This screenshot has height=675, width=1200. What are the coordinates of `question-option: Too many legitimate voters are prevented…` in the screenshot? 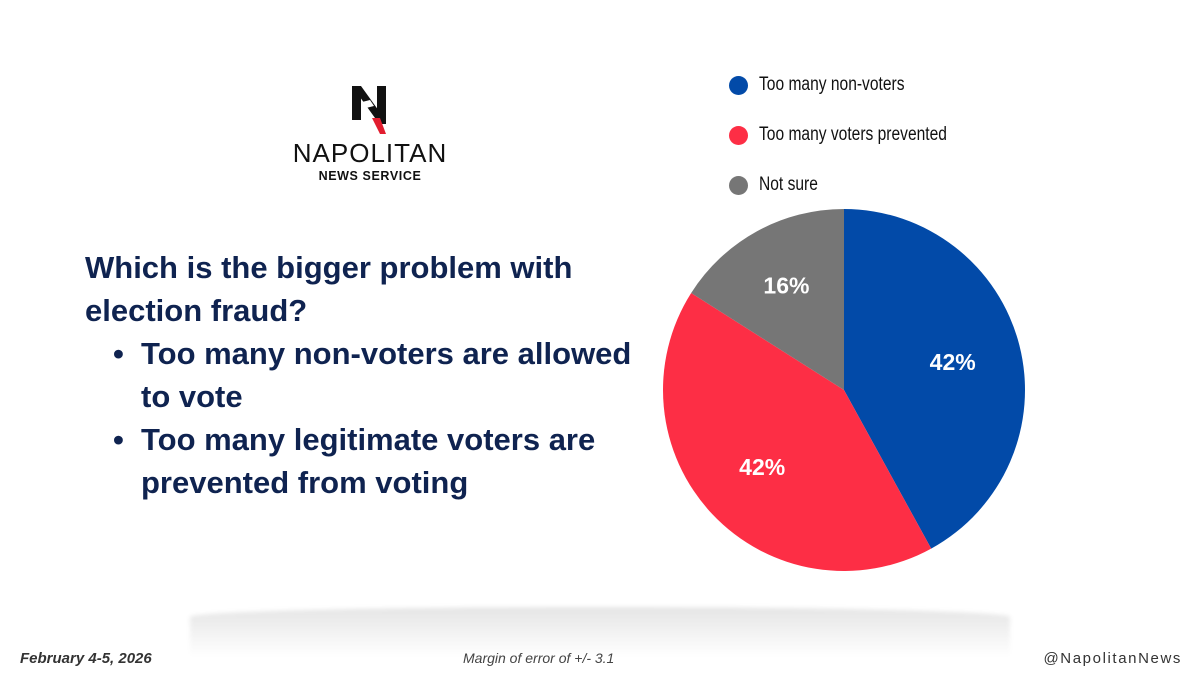 It's located at (379, 461).